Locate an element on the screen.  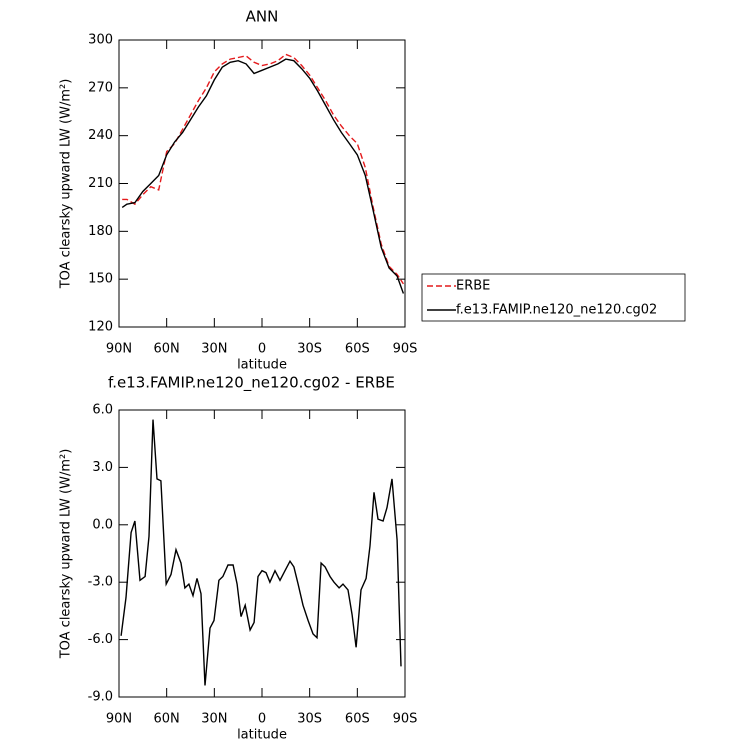
y-tick-label: 270 is located at coordinates (100, 87).